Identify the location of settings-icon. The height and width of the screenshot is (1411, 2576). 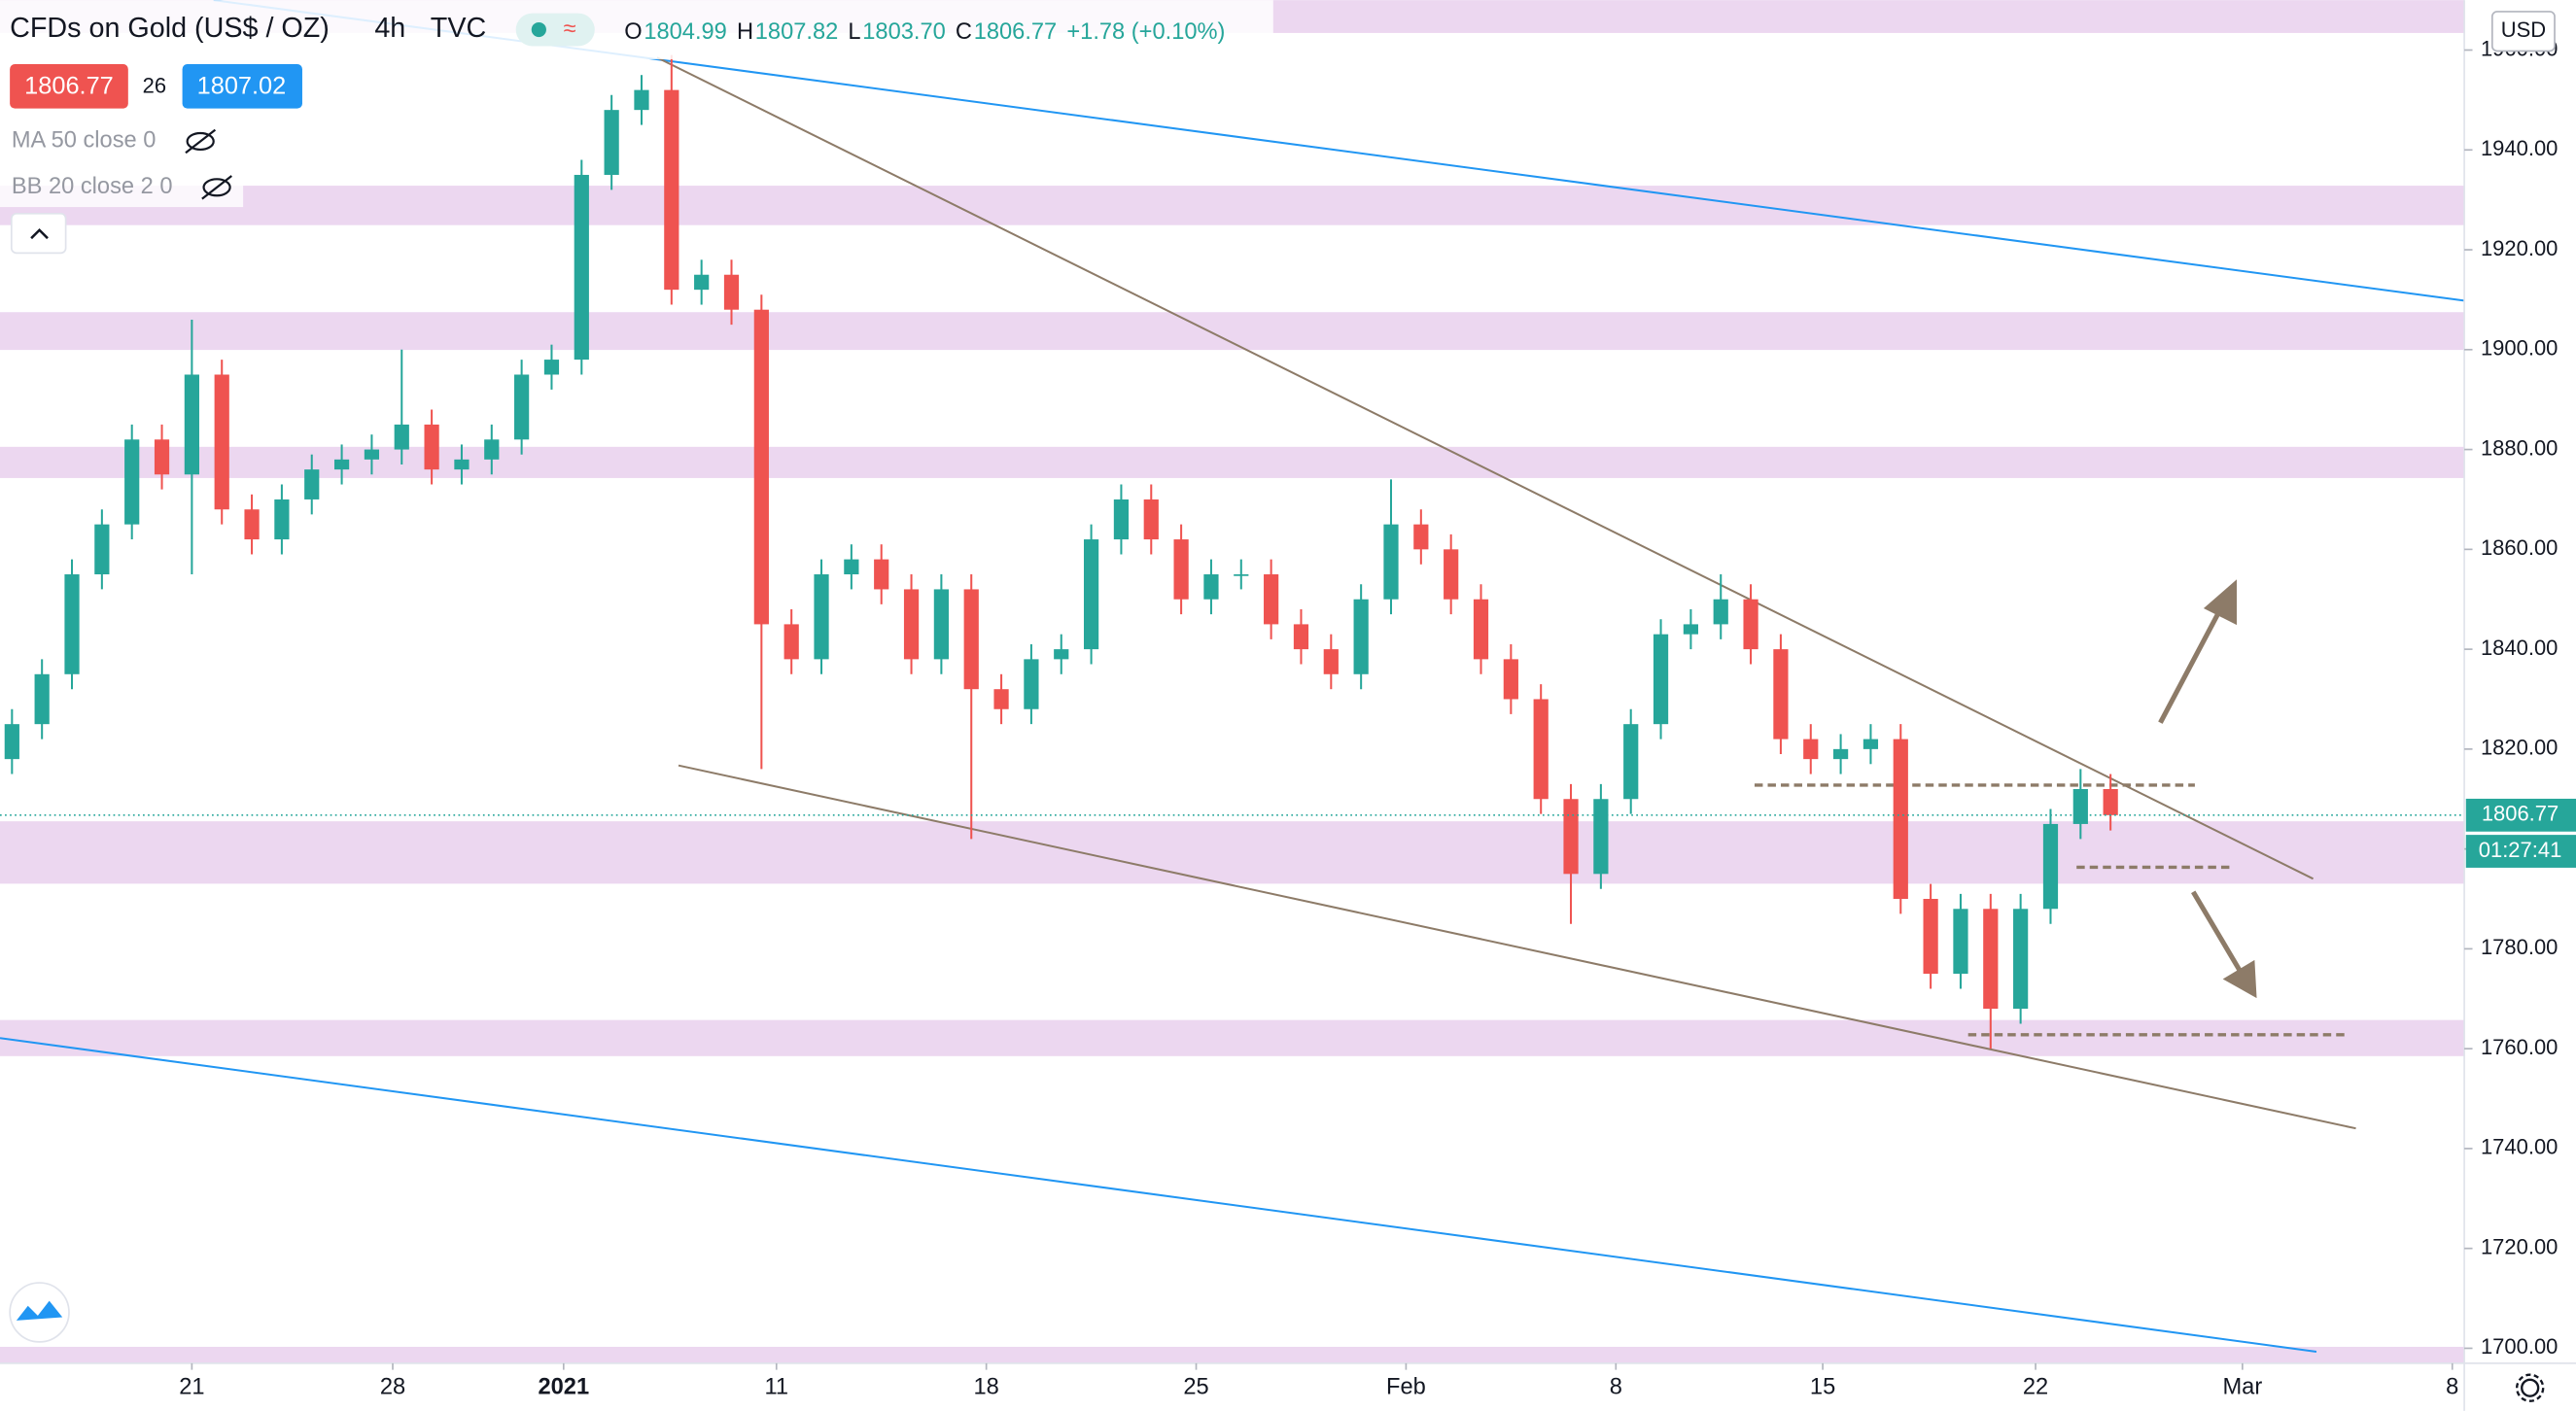
(2530, 1388).